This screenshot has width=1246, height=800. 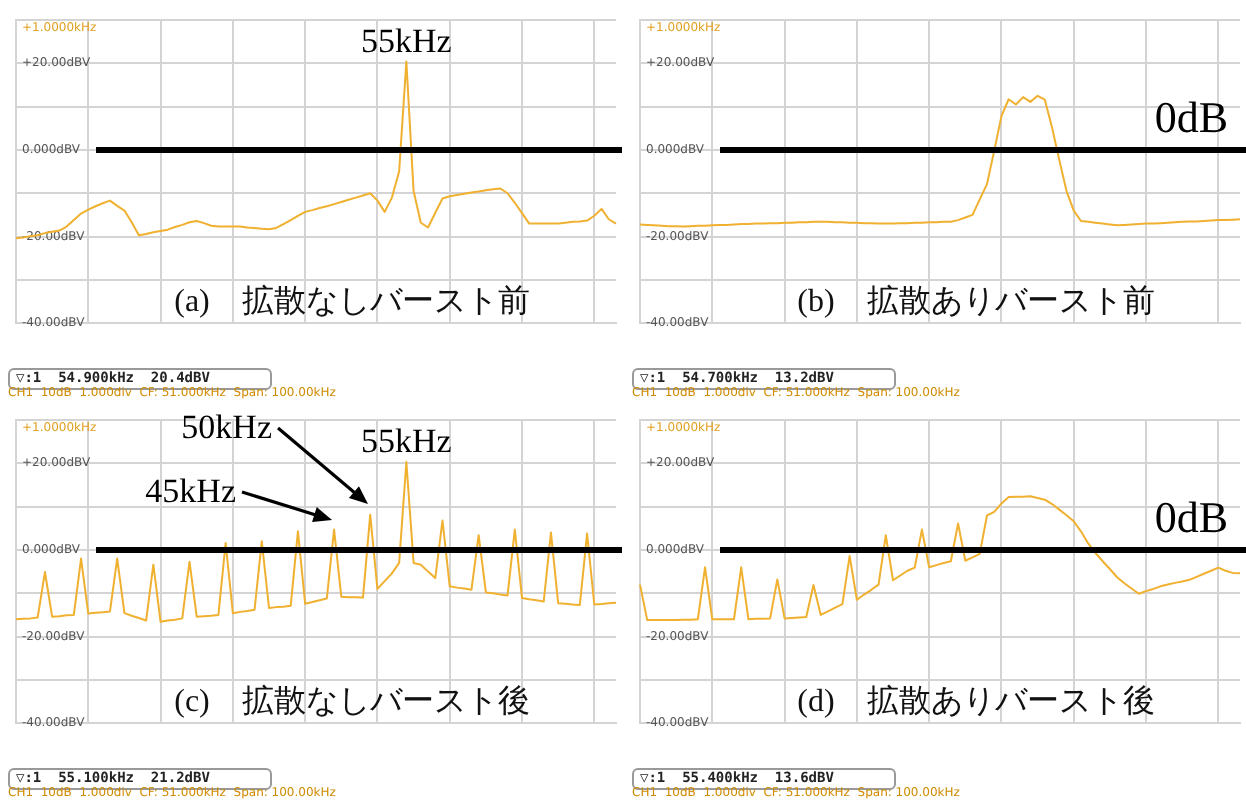 I want to click on text: (a) 拡散なしバースト前, so click(x=352, y=301).